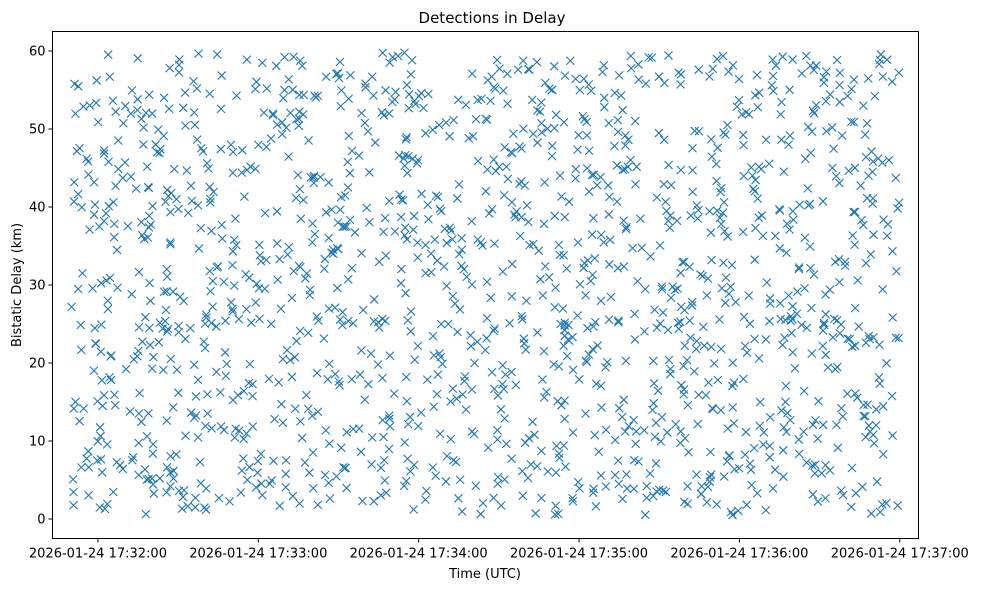  What do you see at coordinates (98, 554) in the screenshot?
I see `x-tick-label: 2026-01-24 17:32:00` at bounding box center [98, 554].